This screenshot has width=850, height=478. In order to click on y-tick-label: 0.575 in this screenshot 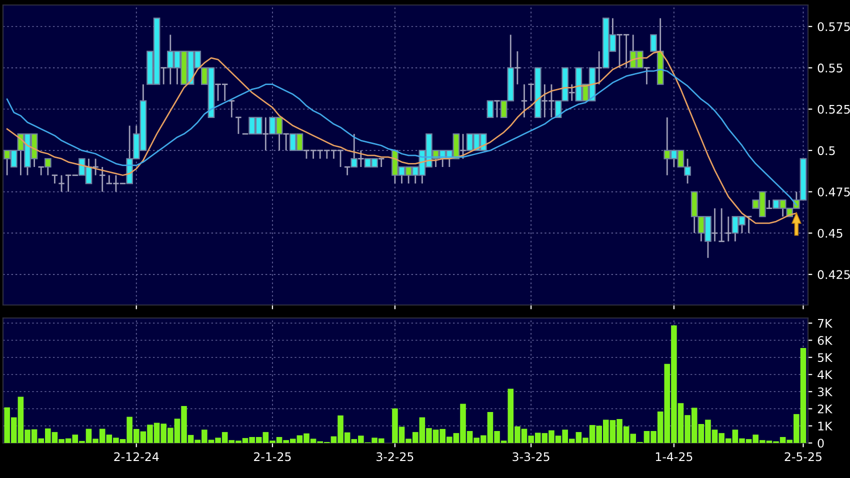, I will do `click(834, 27)`.